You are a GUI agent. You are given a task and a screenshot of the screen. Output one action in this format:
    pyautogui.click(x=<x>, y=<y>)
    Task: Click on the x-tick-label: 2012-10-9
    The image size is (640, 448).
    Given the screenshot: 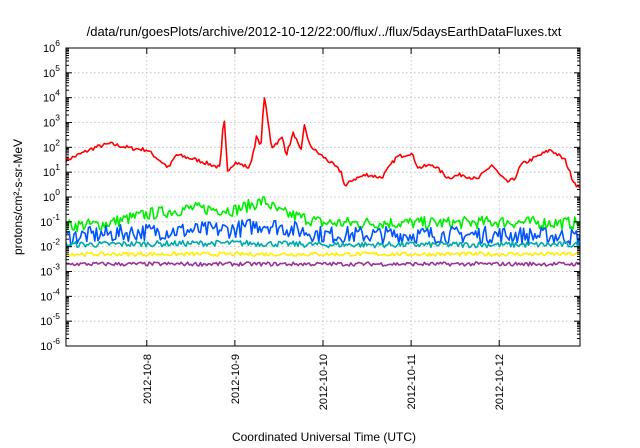 What is the action you would take?
    pyautogui.click(x=236, y=379)
    